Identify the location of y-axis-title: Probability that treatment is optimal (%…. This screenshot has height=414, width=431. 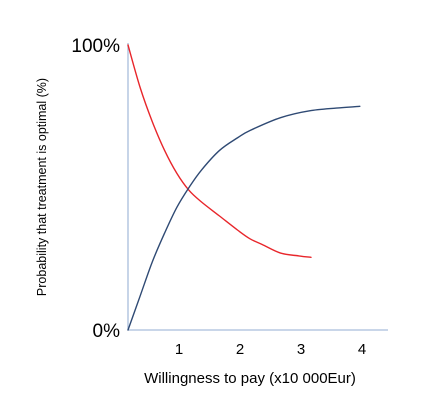
(42, 187).